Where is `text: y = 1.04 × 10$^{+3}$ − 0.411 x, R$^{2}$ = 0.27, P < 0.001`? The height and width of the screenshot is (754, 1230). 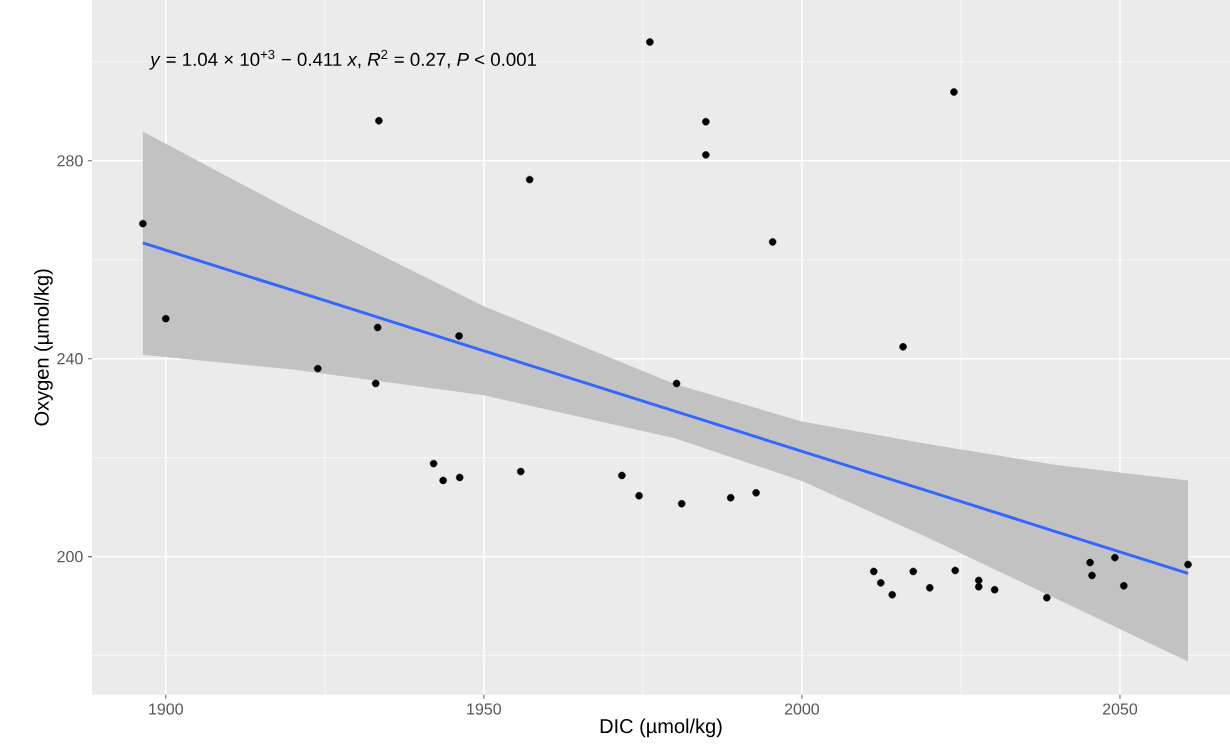
text: y = 1.04 × 10$^{+3}$ − 0.411 x, R$^{2}$ = 0.27, P < 0.001 is located at coordinates (343, 59).